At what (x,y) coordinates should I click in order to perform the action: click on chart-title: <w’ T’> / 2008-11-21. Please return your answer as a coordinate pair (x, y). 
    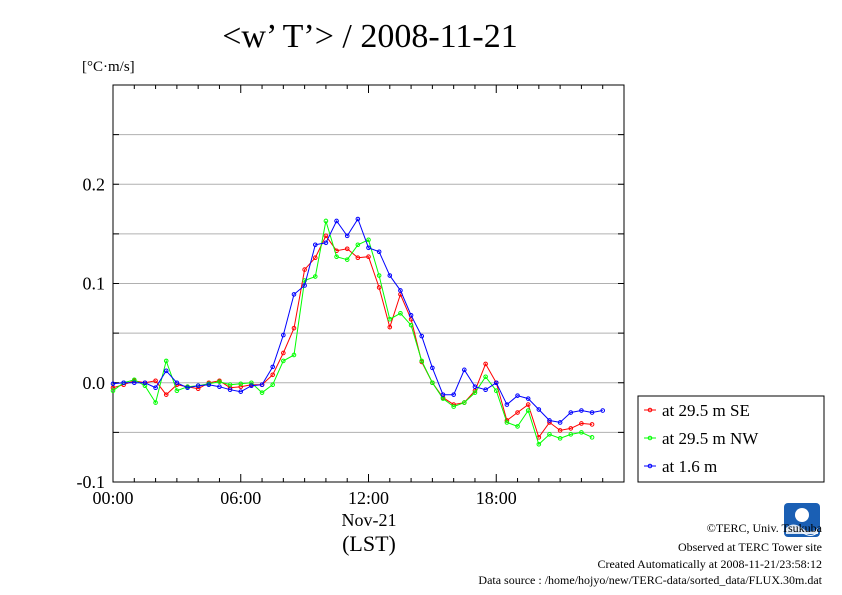
    Looking at the image, I should click on (370, 36).